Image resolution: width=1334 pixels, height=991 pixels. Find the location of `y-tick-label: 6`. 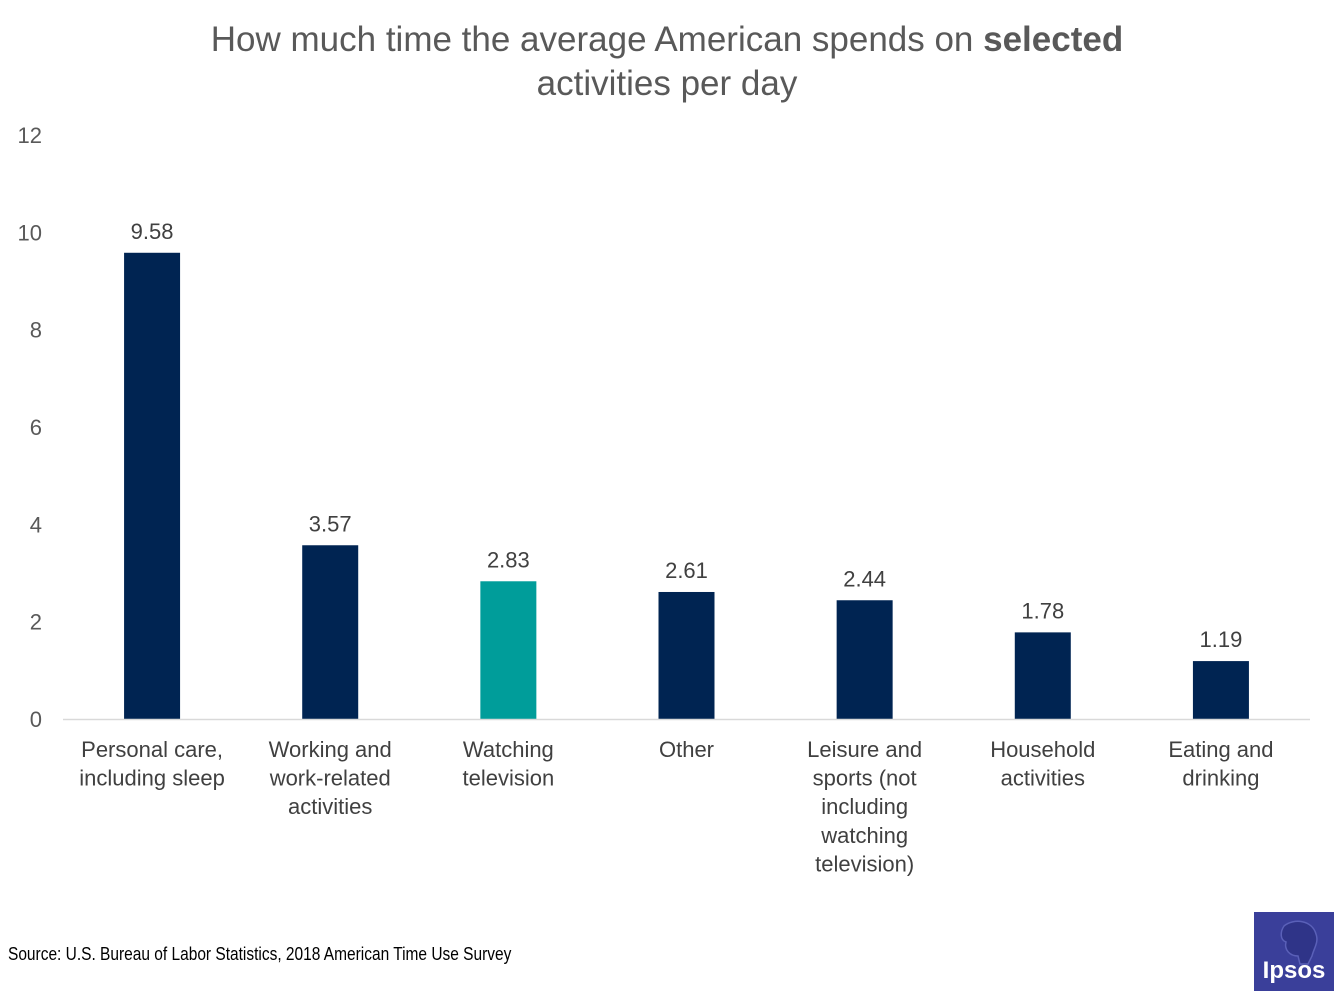

y-tick-label: 6 is located at coordinates (36, 427).